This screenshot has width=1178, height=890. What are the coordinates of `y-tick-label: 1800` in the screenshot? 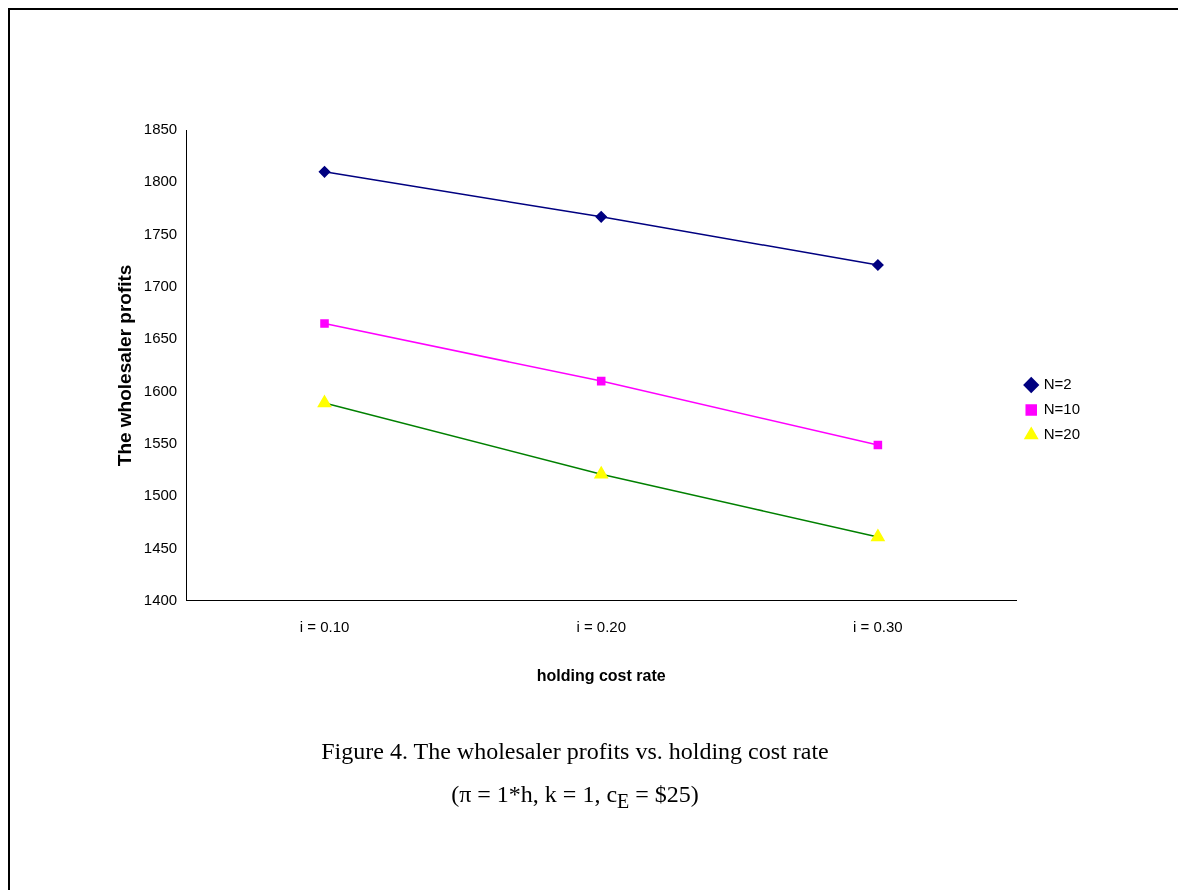 It's located at (160, 181).